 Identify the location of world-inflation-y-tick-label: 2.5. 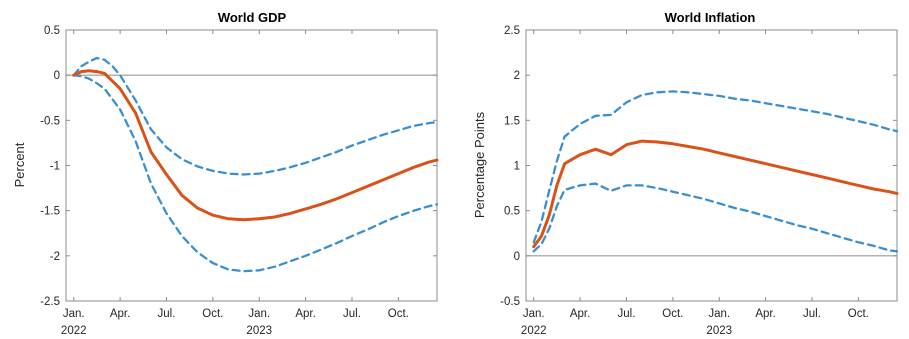
(512, 31).